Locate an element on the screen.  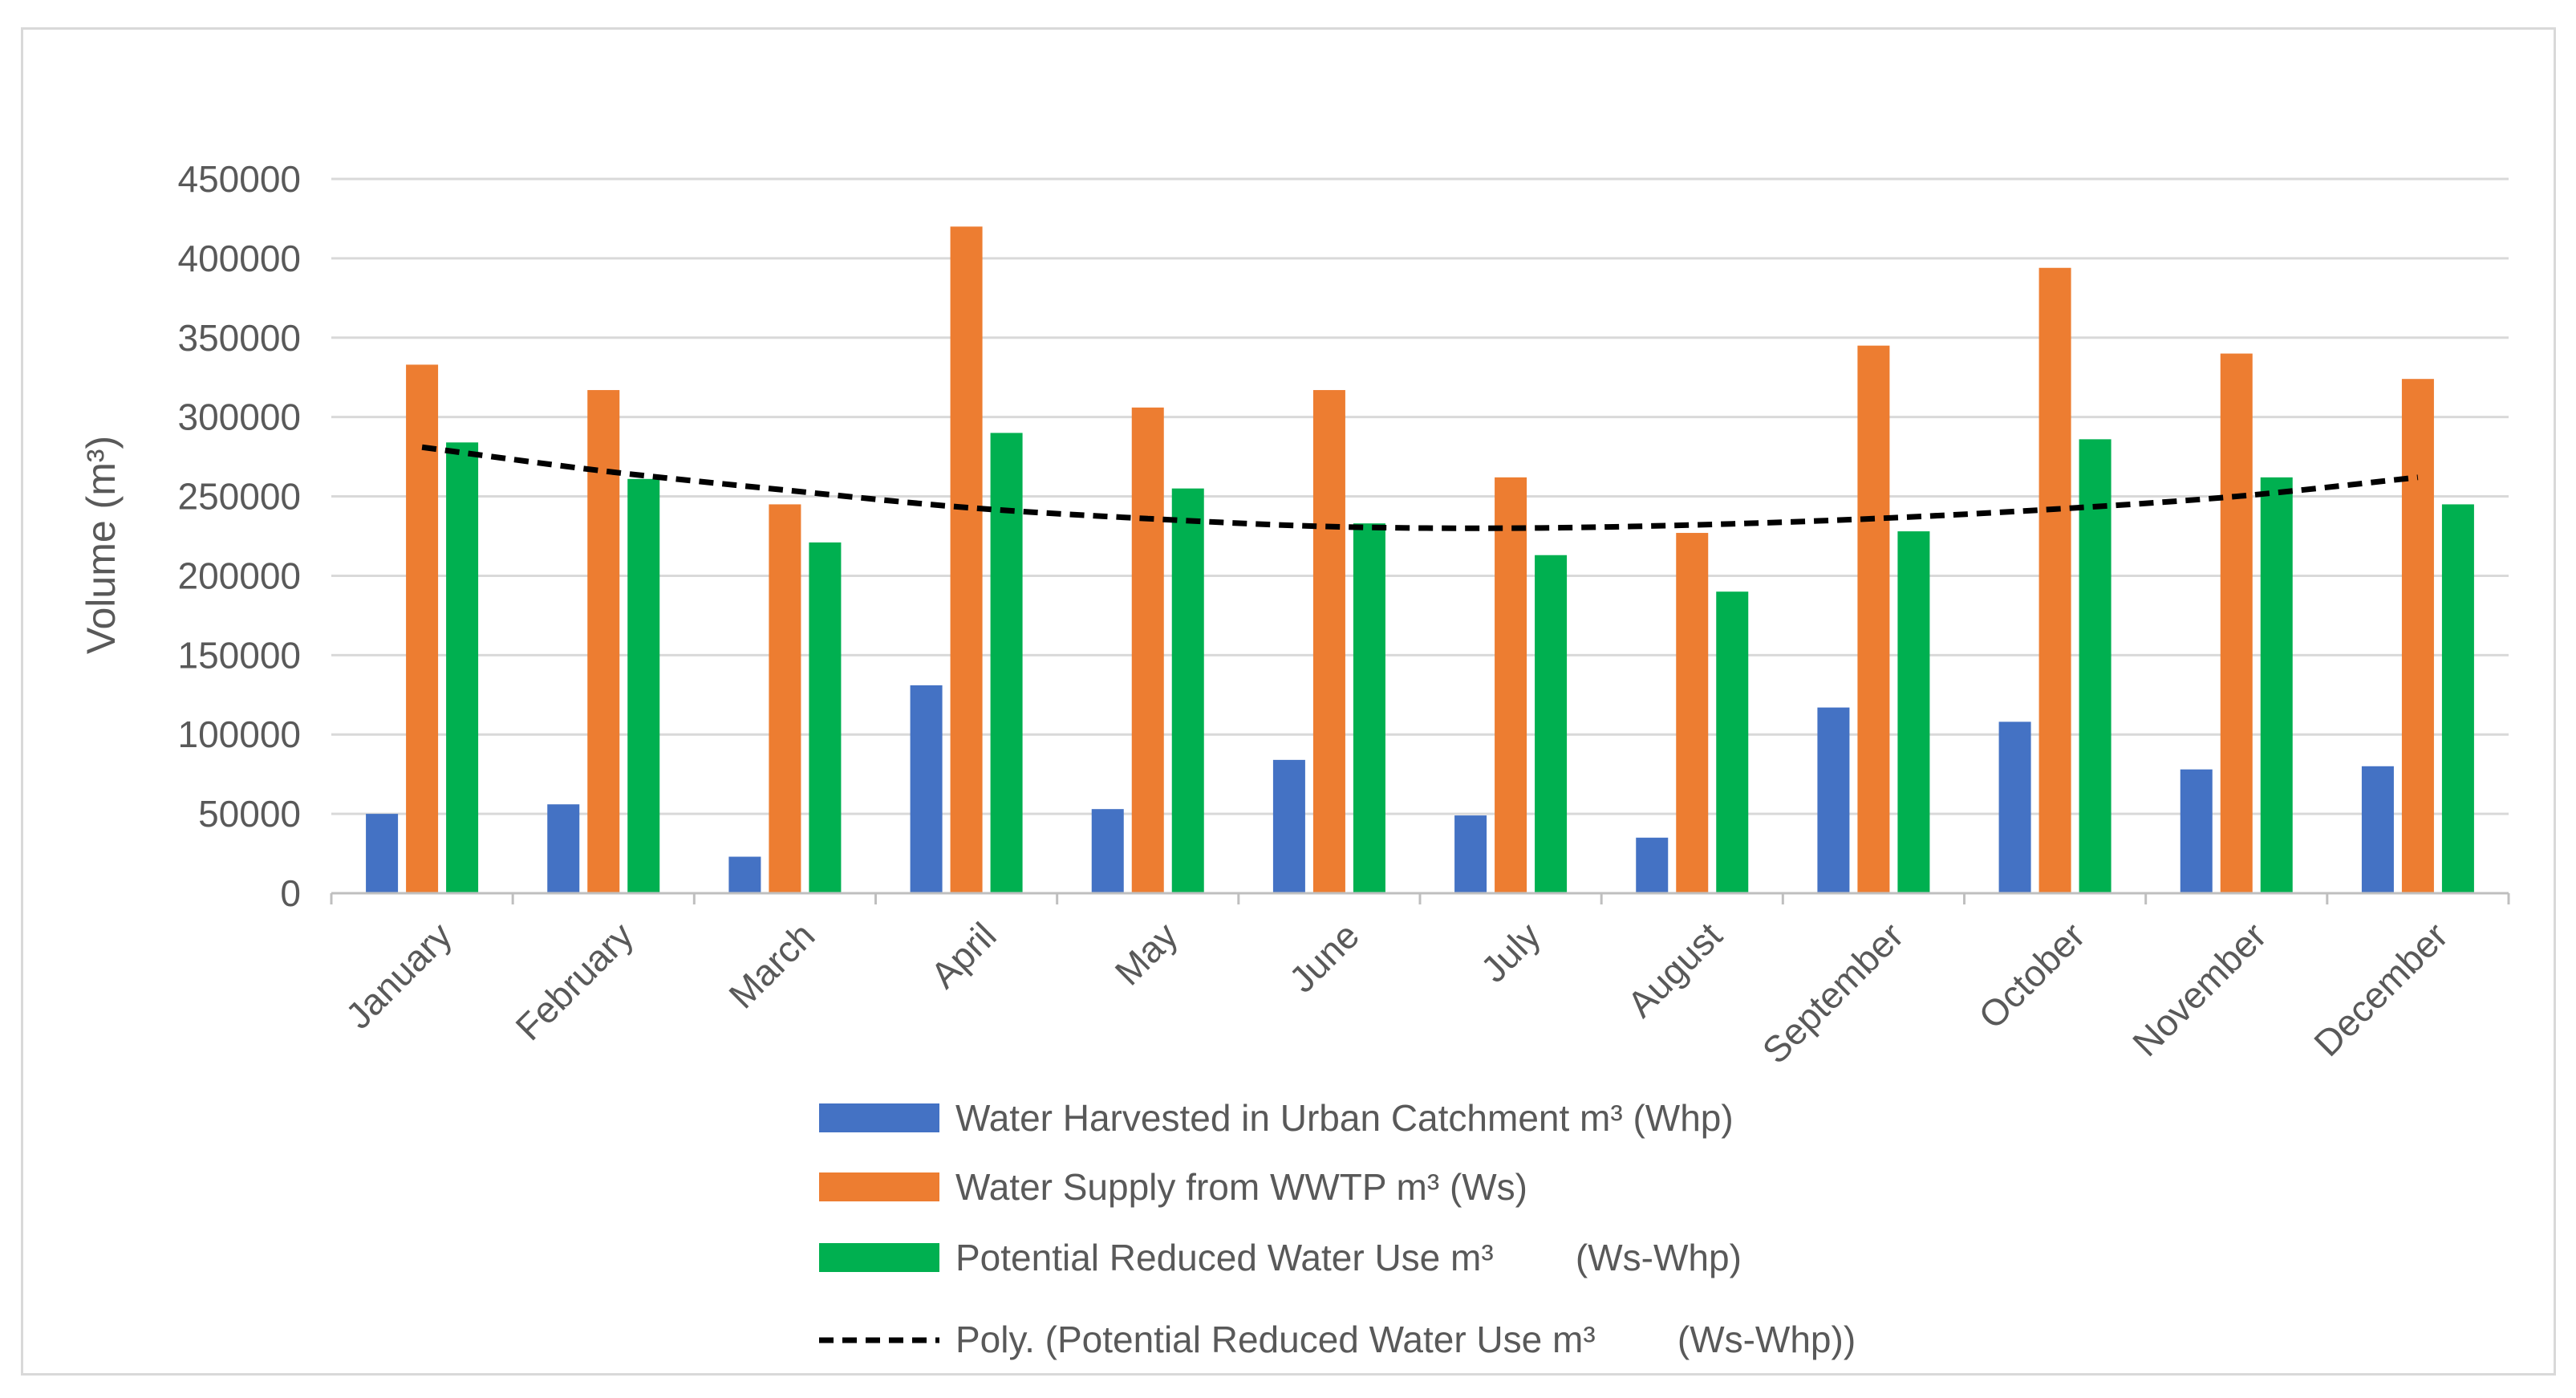
y-tick-label: 350000 is located at coordinates (240, 338).